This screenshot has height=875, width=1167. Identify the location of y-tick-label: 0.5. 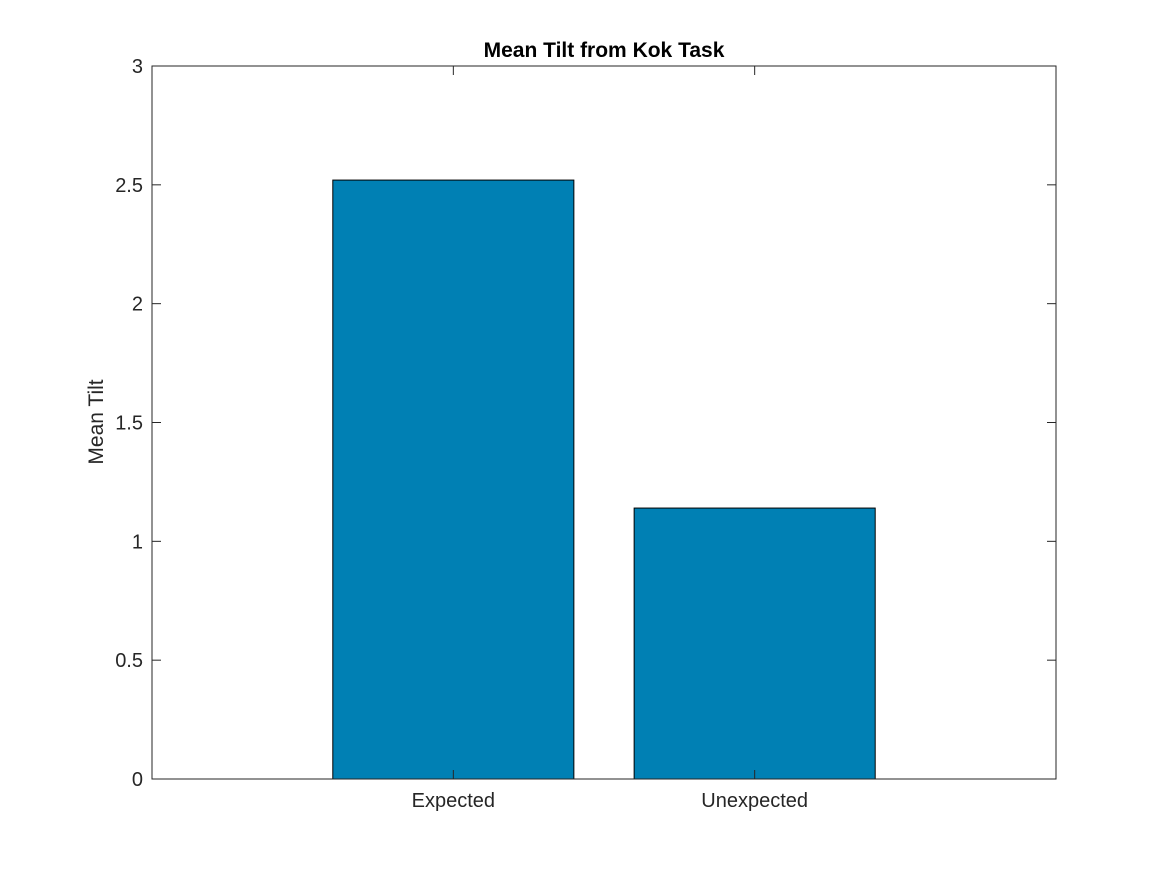
(129, 661).